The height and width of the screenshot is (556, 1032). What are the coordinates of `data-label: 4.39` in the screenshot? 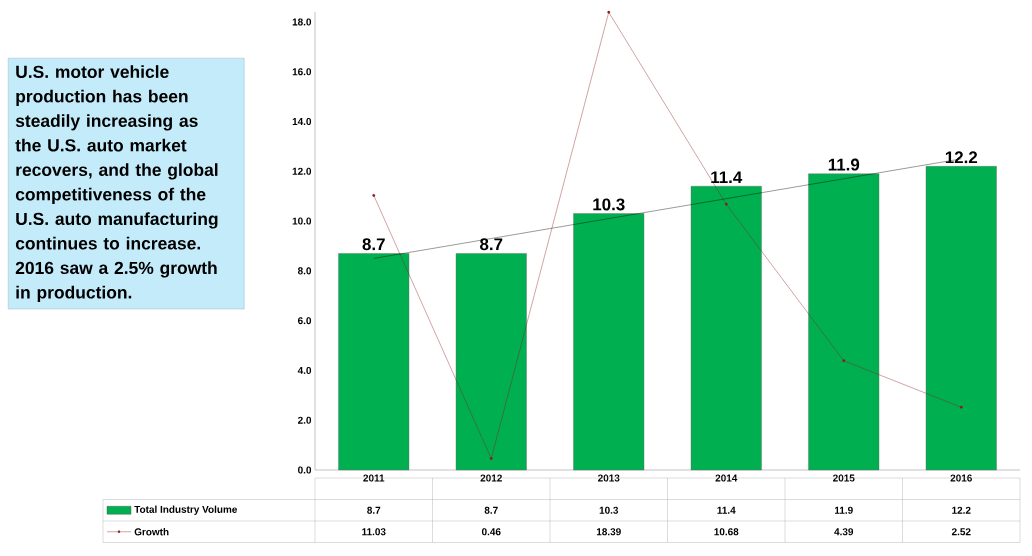 It's located at (844, 532).